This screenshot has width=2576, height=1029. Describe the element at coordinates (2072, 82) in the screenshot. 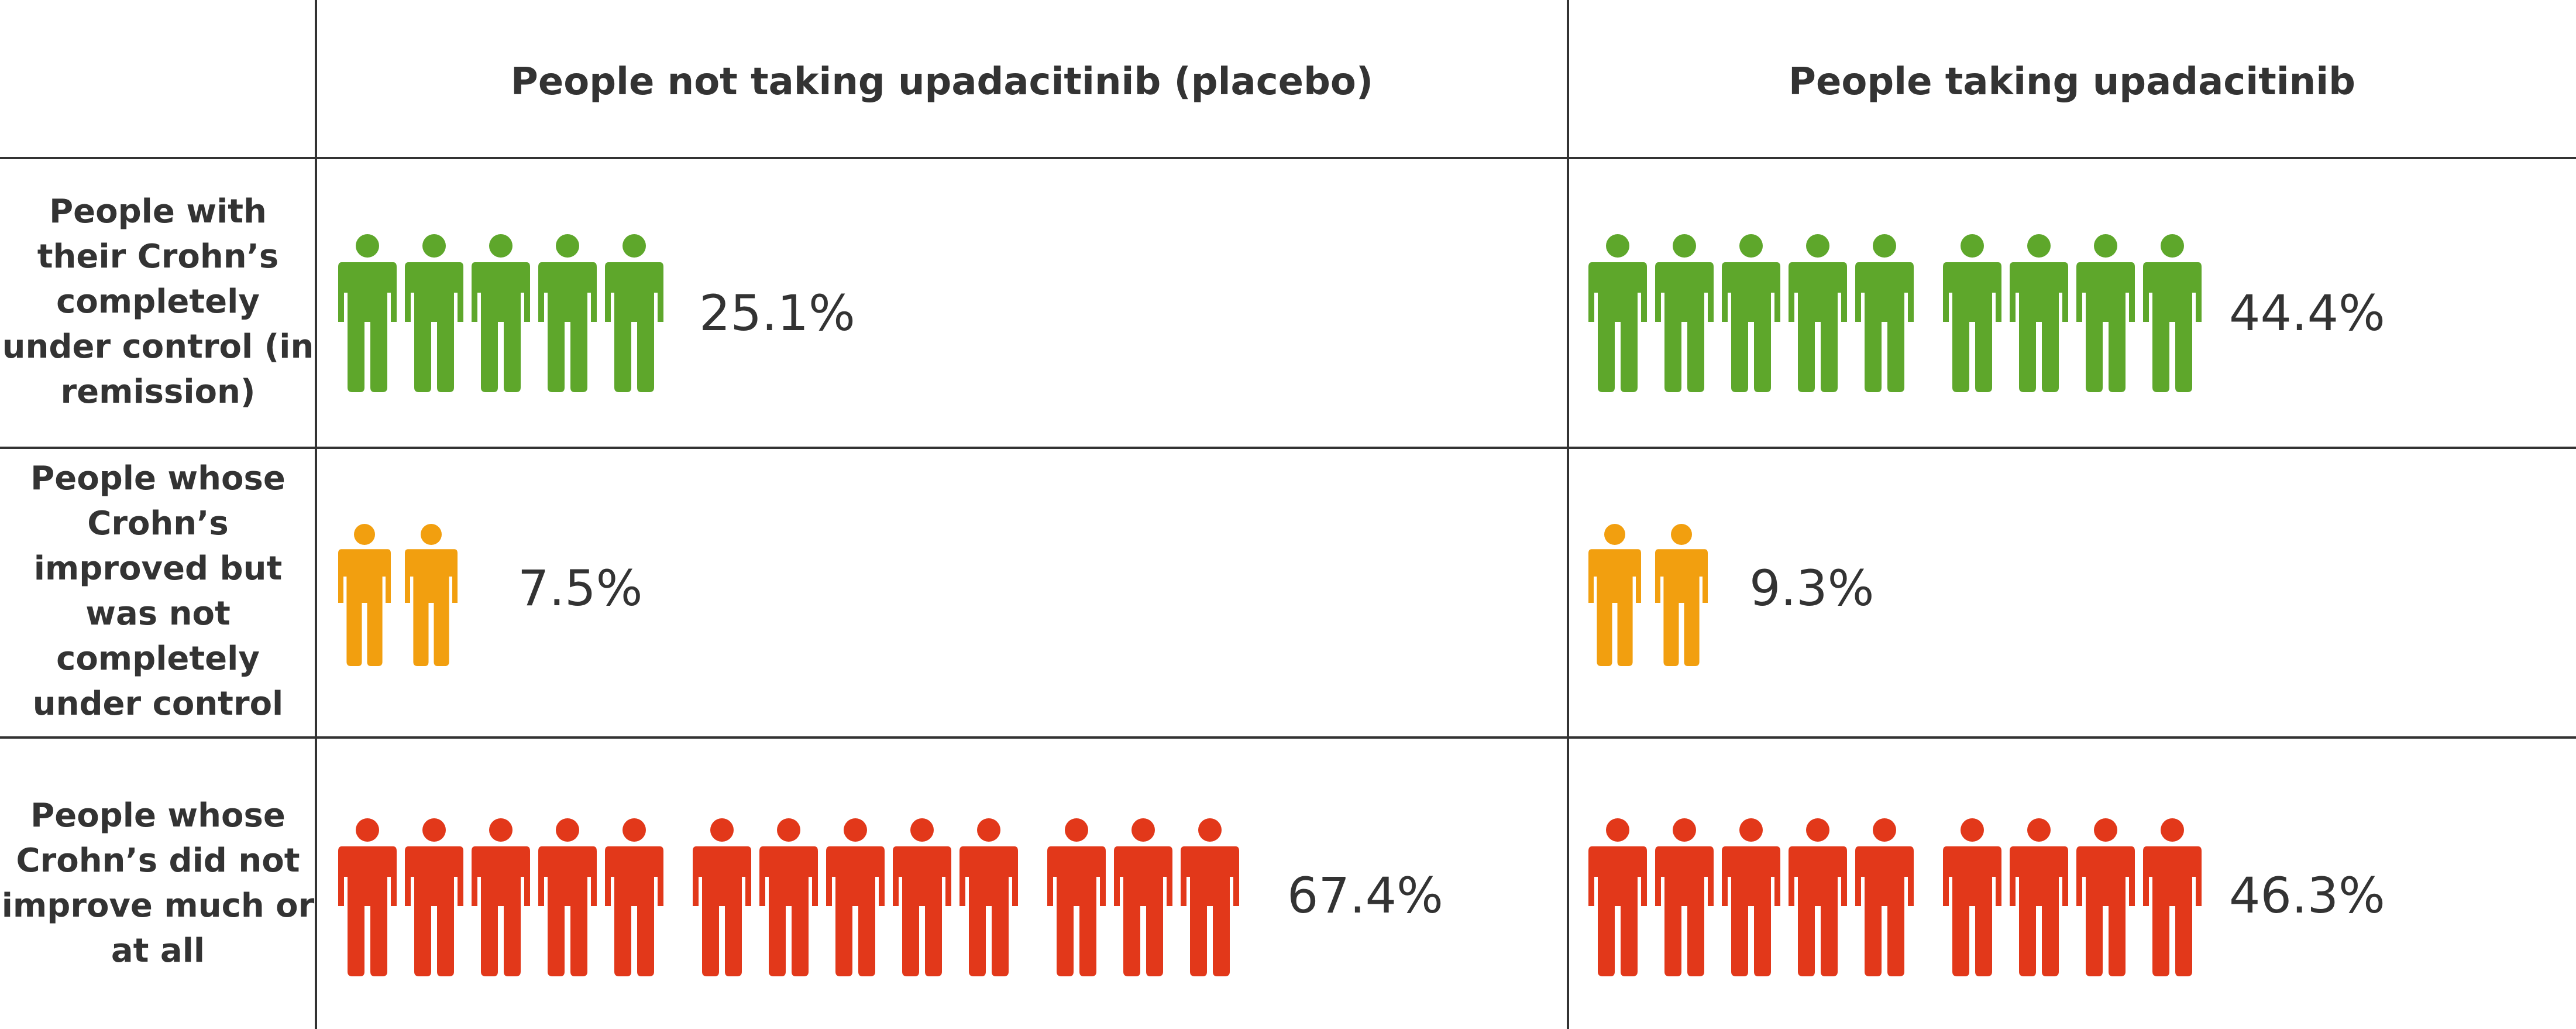

I see `column-header-upadacitinib: People taking upadacitinib` at that location.